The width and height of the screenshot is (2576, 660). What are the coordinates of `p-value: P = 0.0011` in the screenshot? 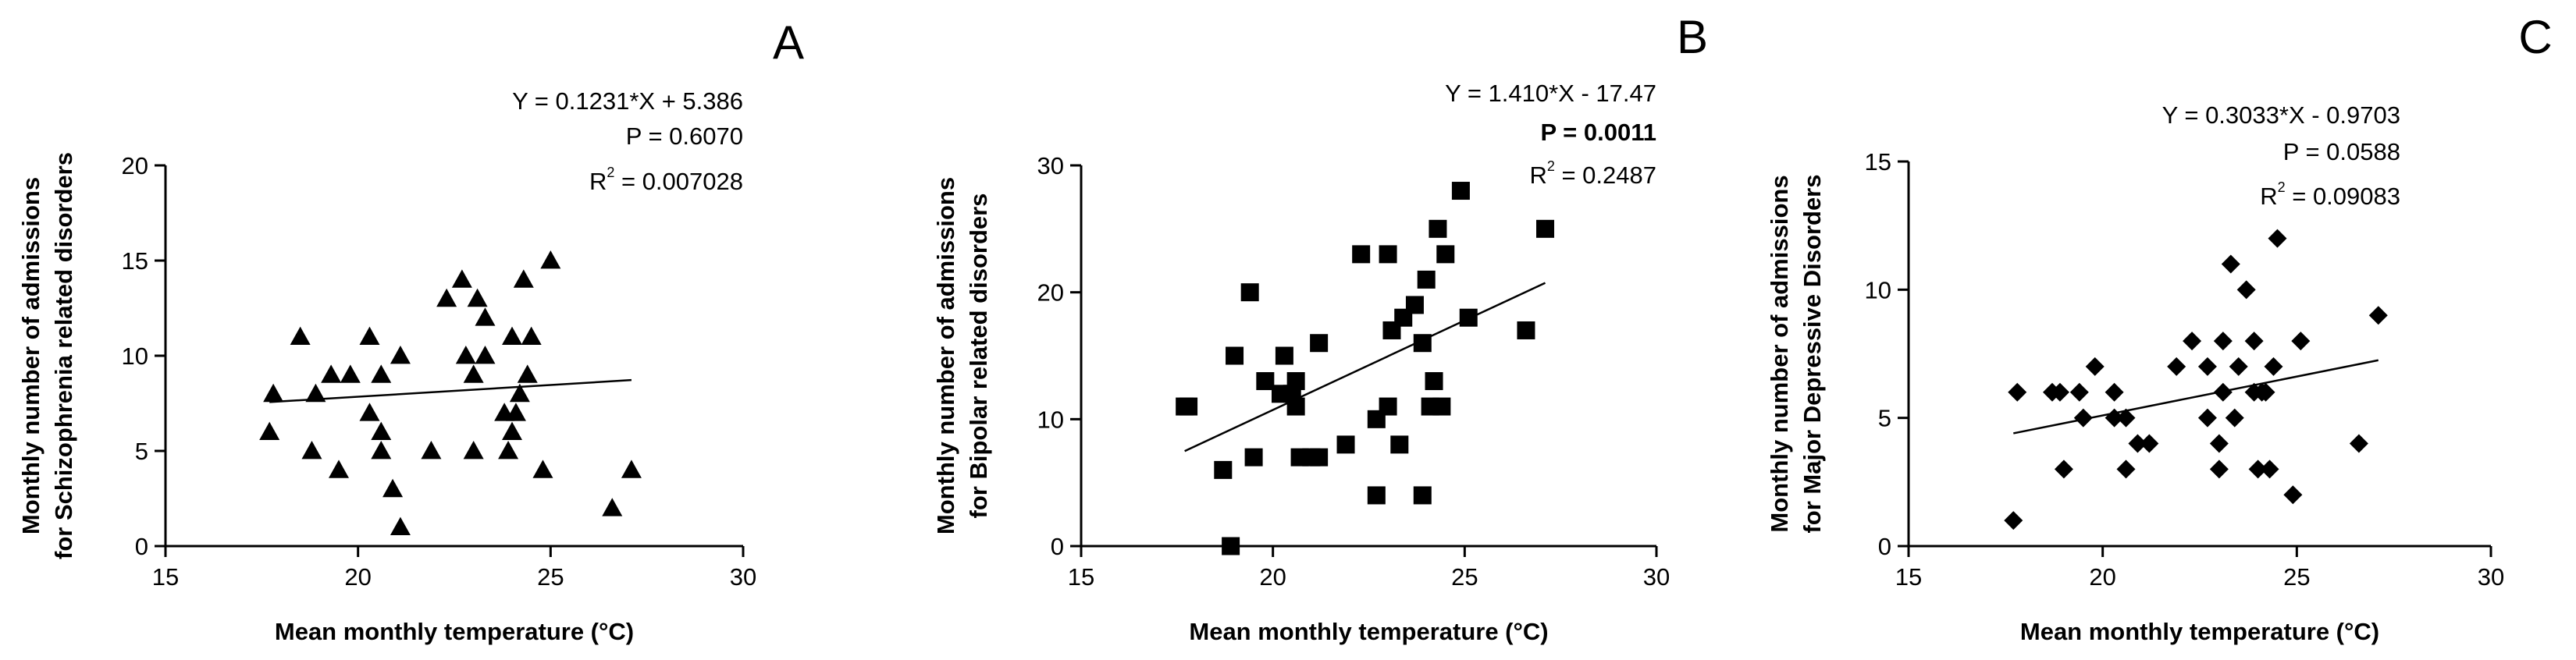 It's located at (1598, 132).